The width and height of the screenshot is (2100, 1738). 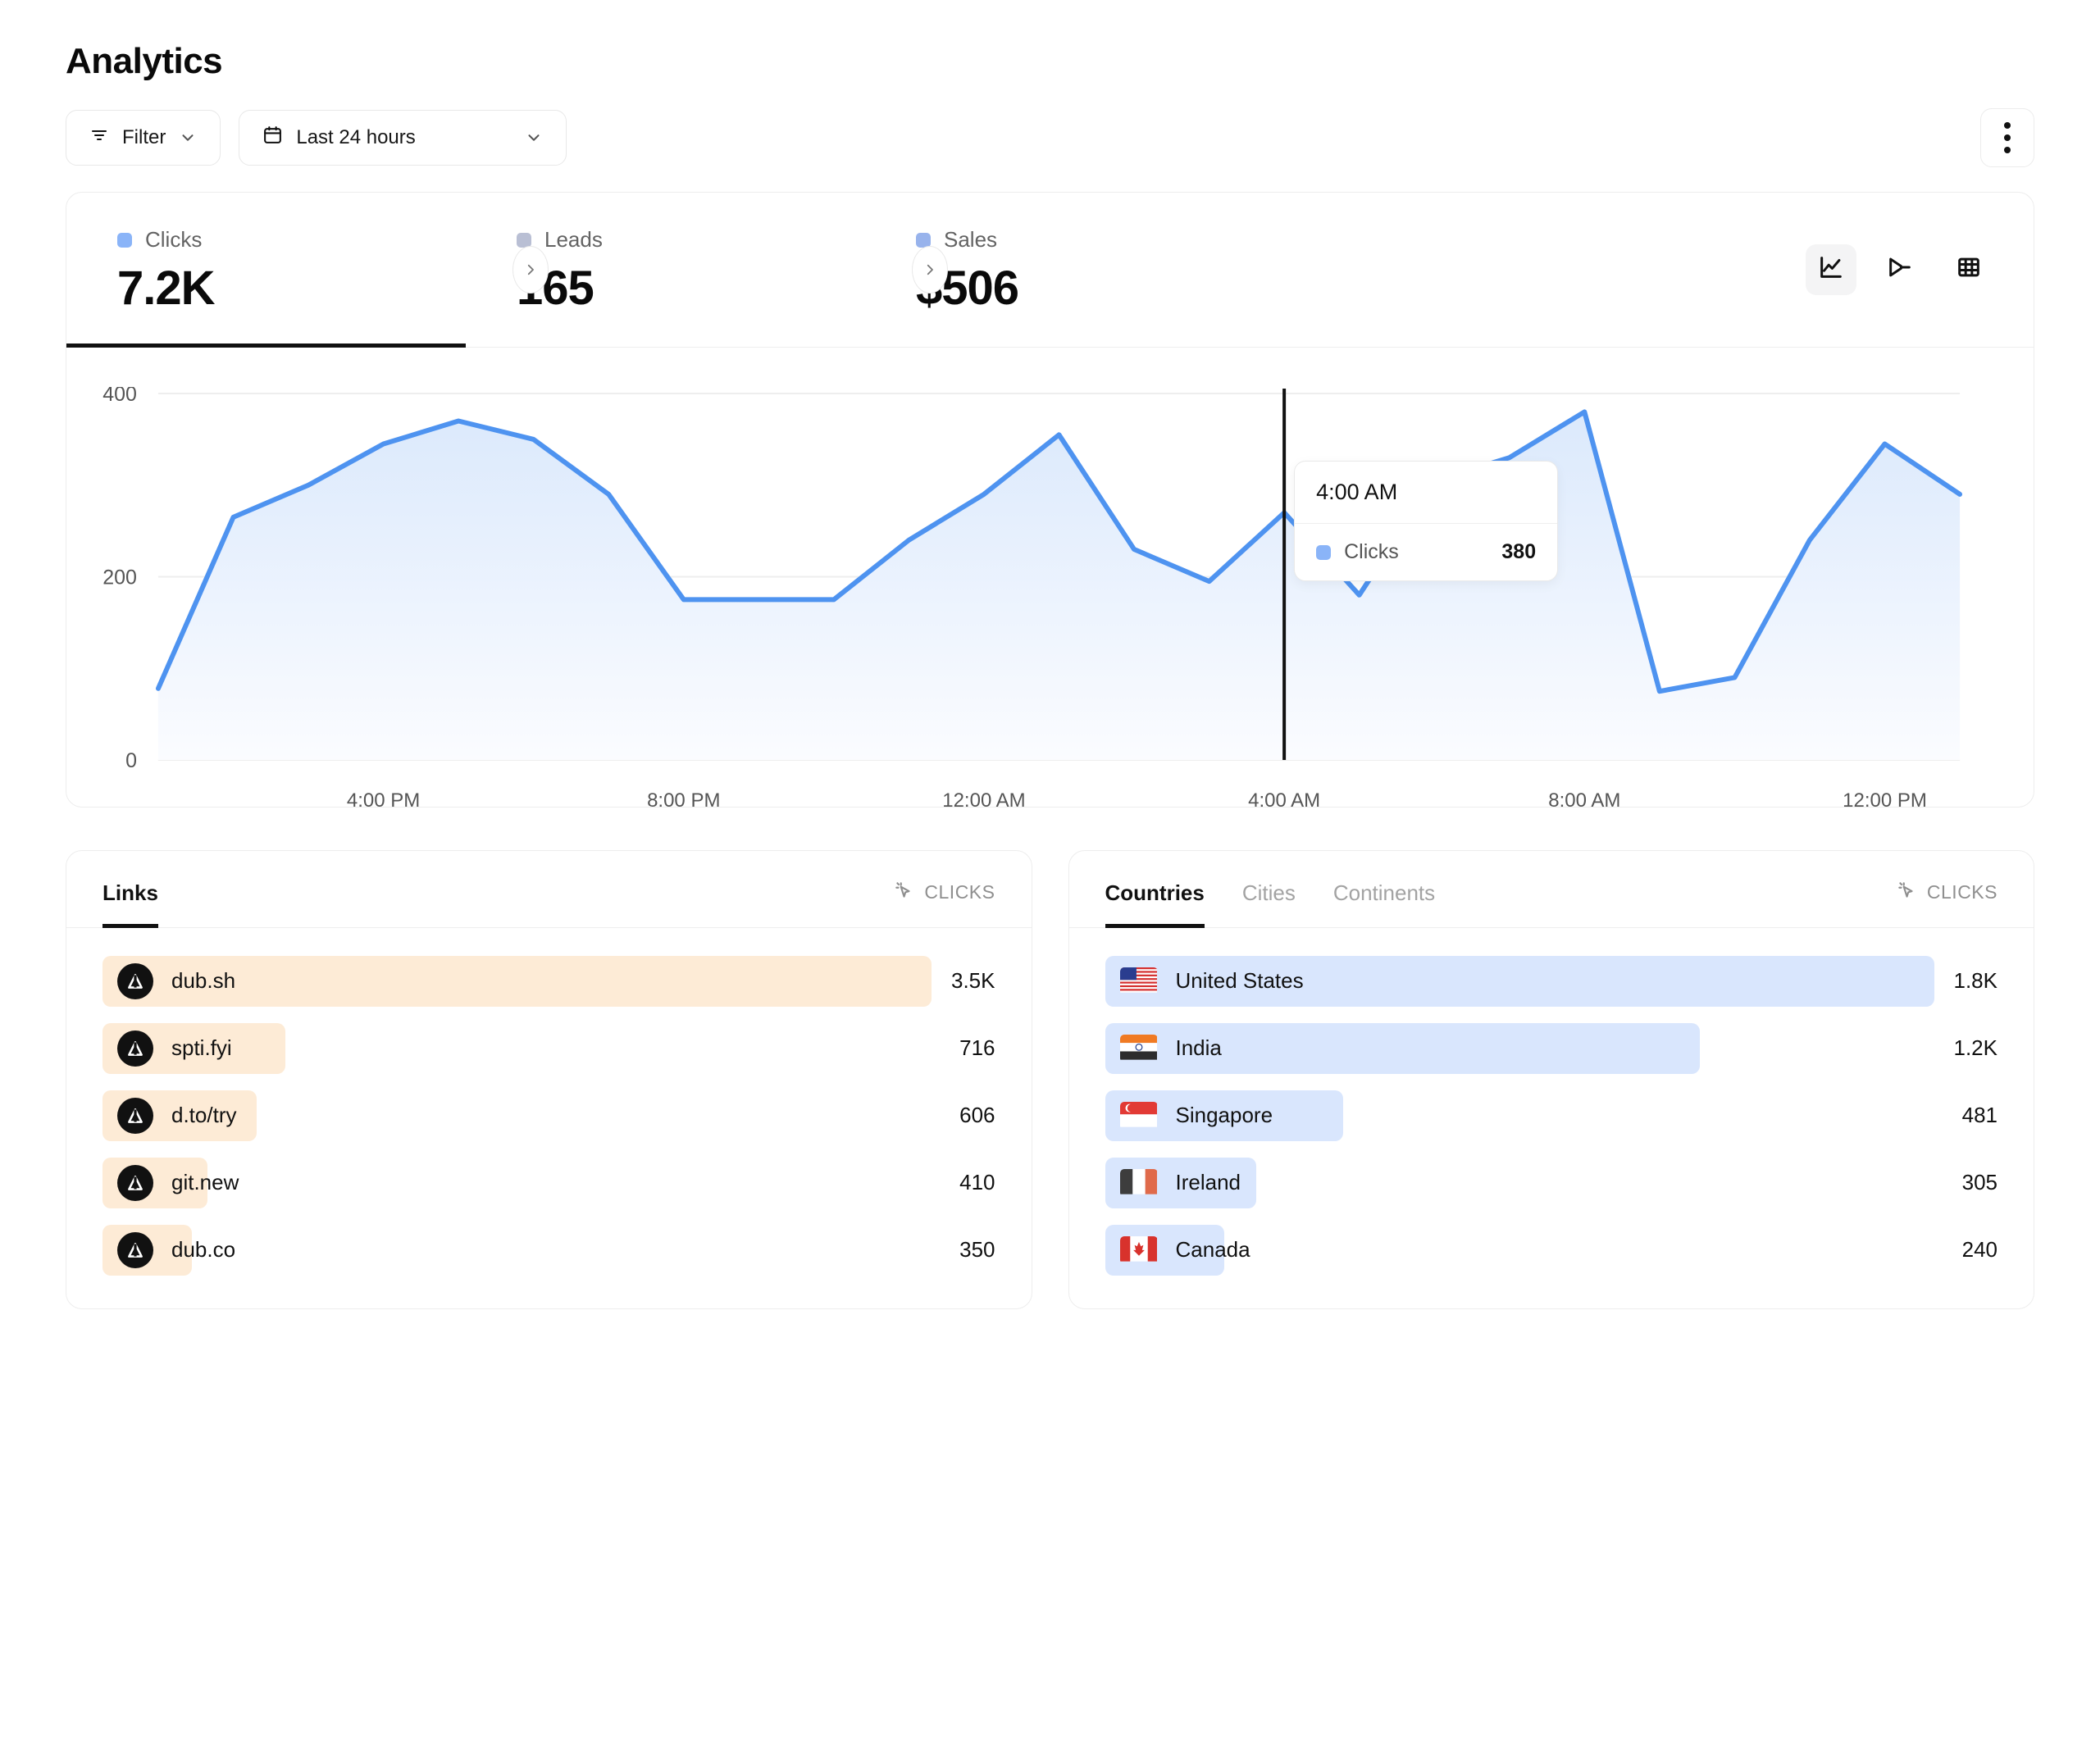 I want to click on list-item: India 1.2K, so click(x=1551, y=1048).